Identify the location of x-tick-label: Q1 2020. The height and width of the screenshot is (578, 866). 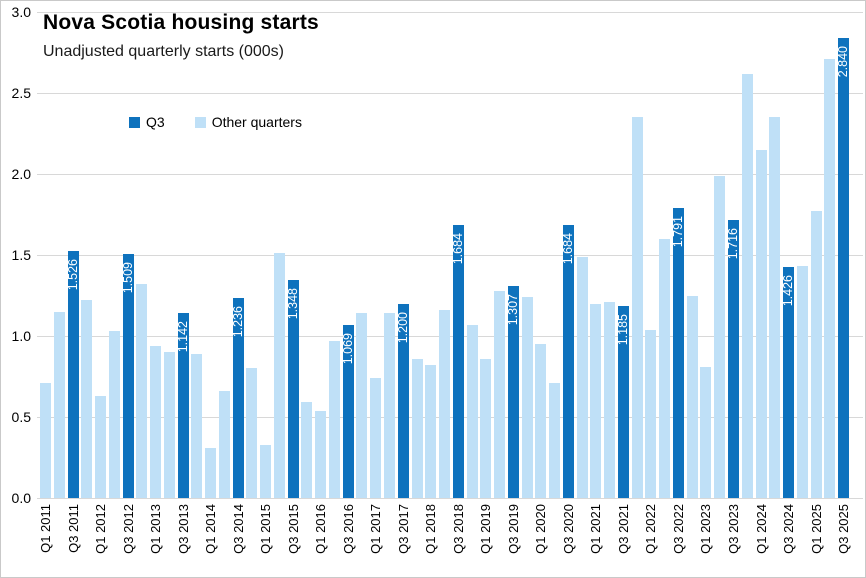
(541, 529).